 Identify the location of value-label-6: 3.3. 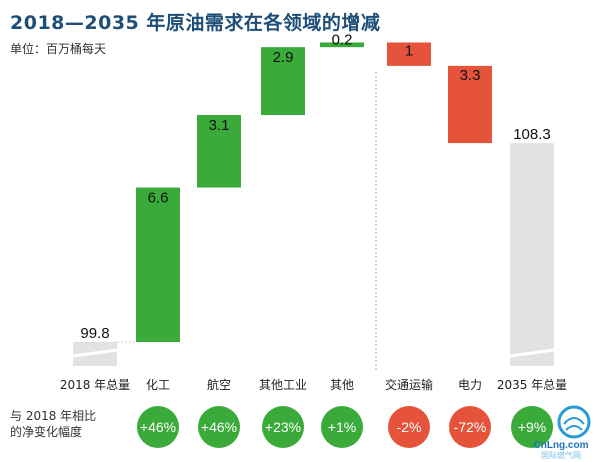
(470, 75).